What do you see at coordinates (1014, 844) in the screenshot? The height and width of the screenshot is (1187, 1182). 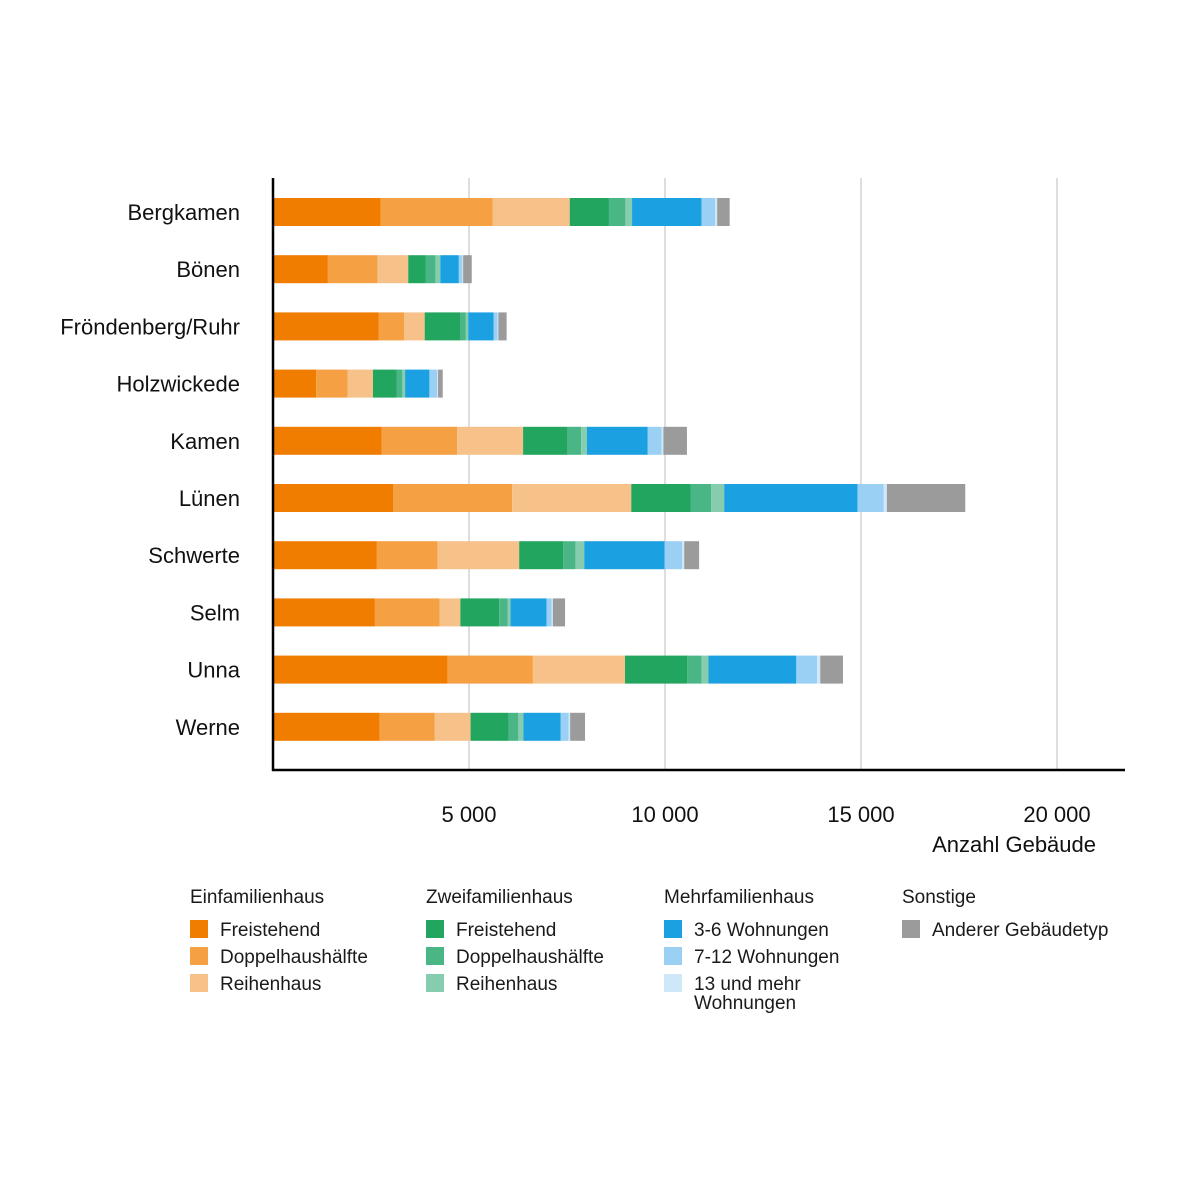 I see `x-axis-title: Anzahl Gebäude` at bounding box center [1014, 844].